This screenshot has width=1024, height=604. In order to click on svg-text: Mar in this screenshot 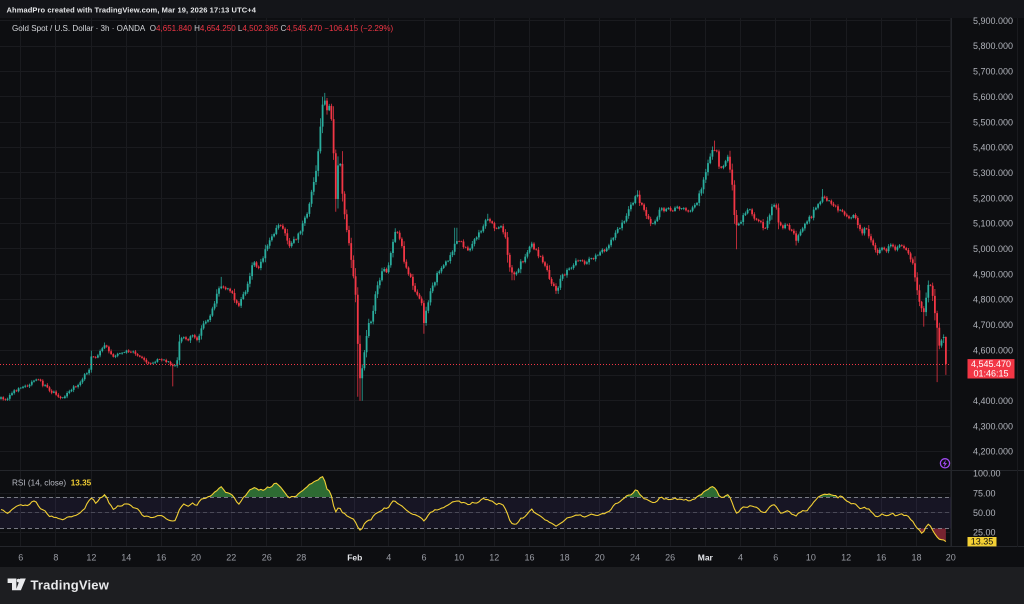, I will do `click(706, 557)`.